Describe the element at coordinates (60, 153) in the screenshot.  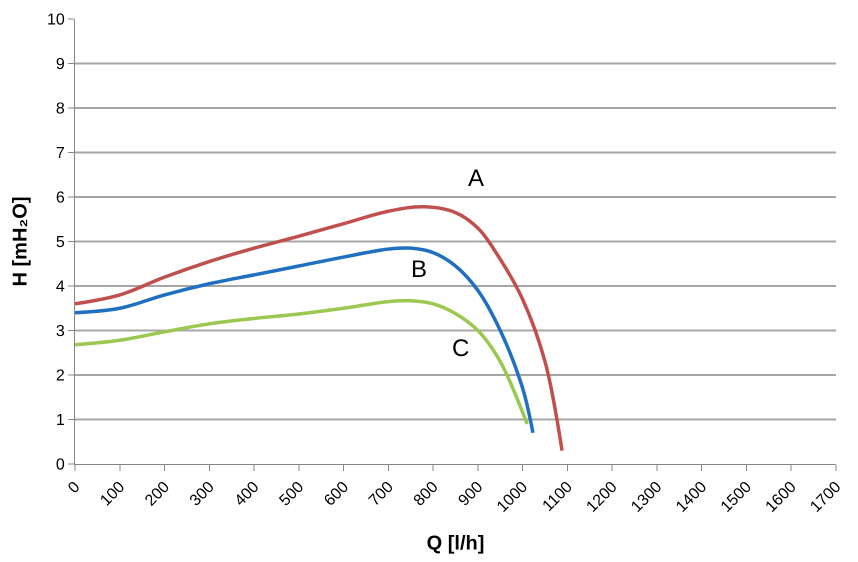
I see `y-tick-label: 7` at that location.